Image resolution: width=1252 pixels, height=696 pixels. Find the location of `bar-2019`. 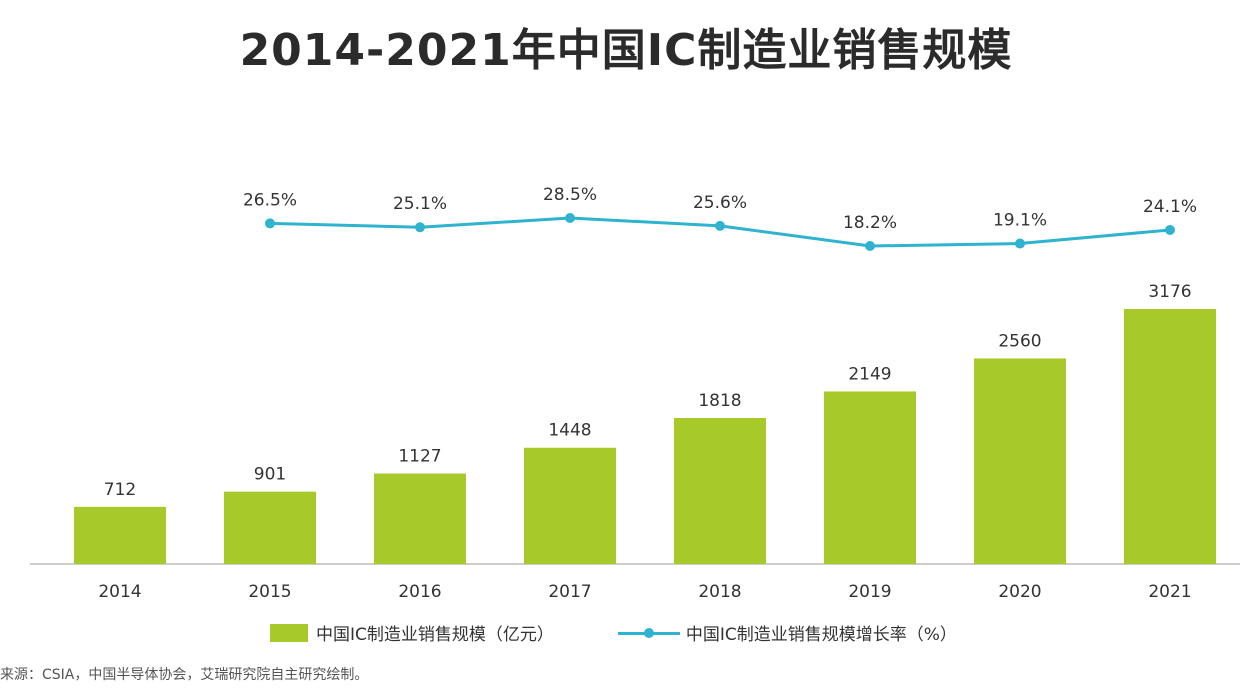

bar-2019 is located at coordinates (870, 477).